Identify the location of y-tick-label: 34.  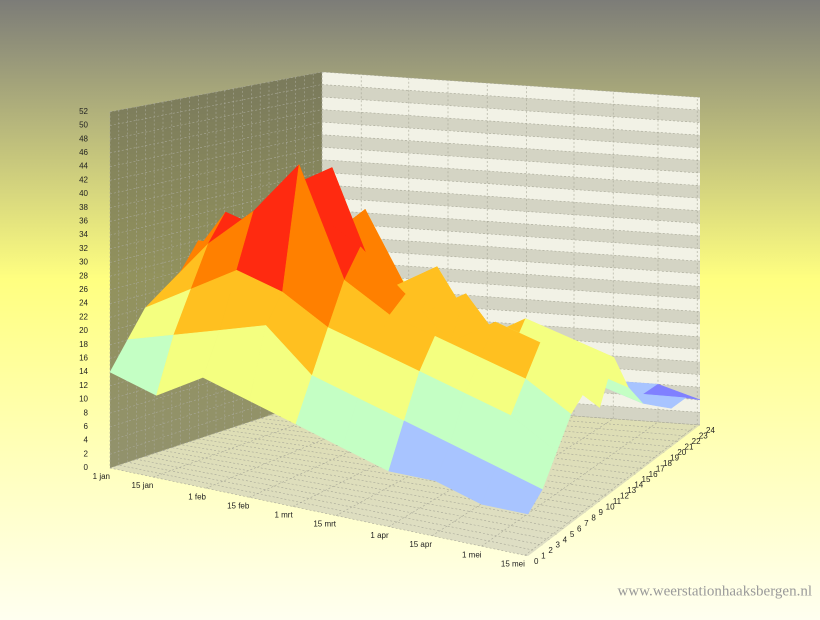
(83, 234).